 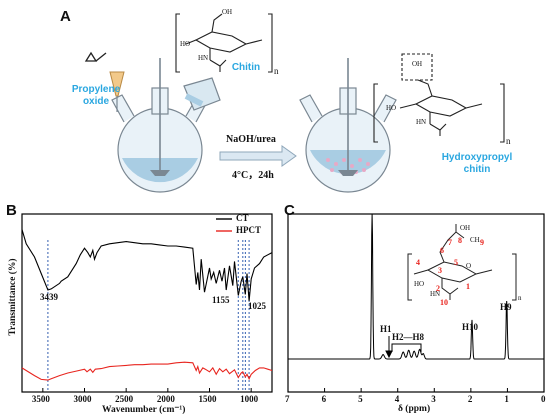 What do you see at coordinates (82, 399) in the screenshot?
I see `ftir-xtick-label: 3000` at bounding box center [82, 399].